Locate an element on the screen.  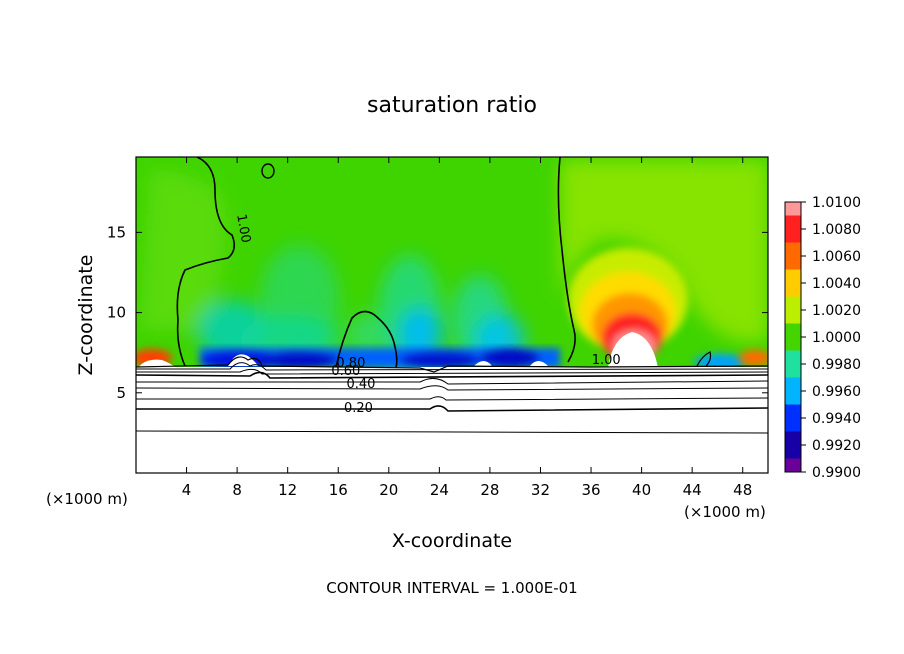
x-tick-label: 20 is located at coordinates (388, 490).